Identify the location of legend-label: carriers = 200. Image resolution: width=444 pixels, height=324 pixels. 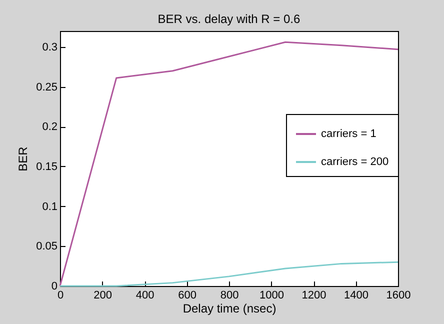
(355, 162).